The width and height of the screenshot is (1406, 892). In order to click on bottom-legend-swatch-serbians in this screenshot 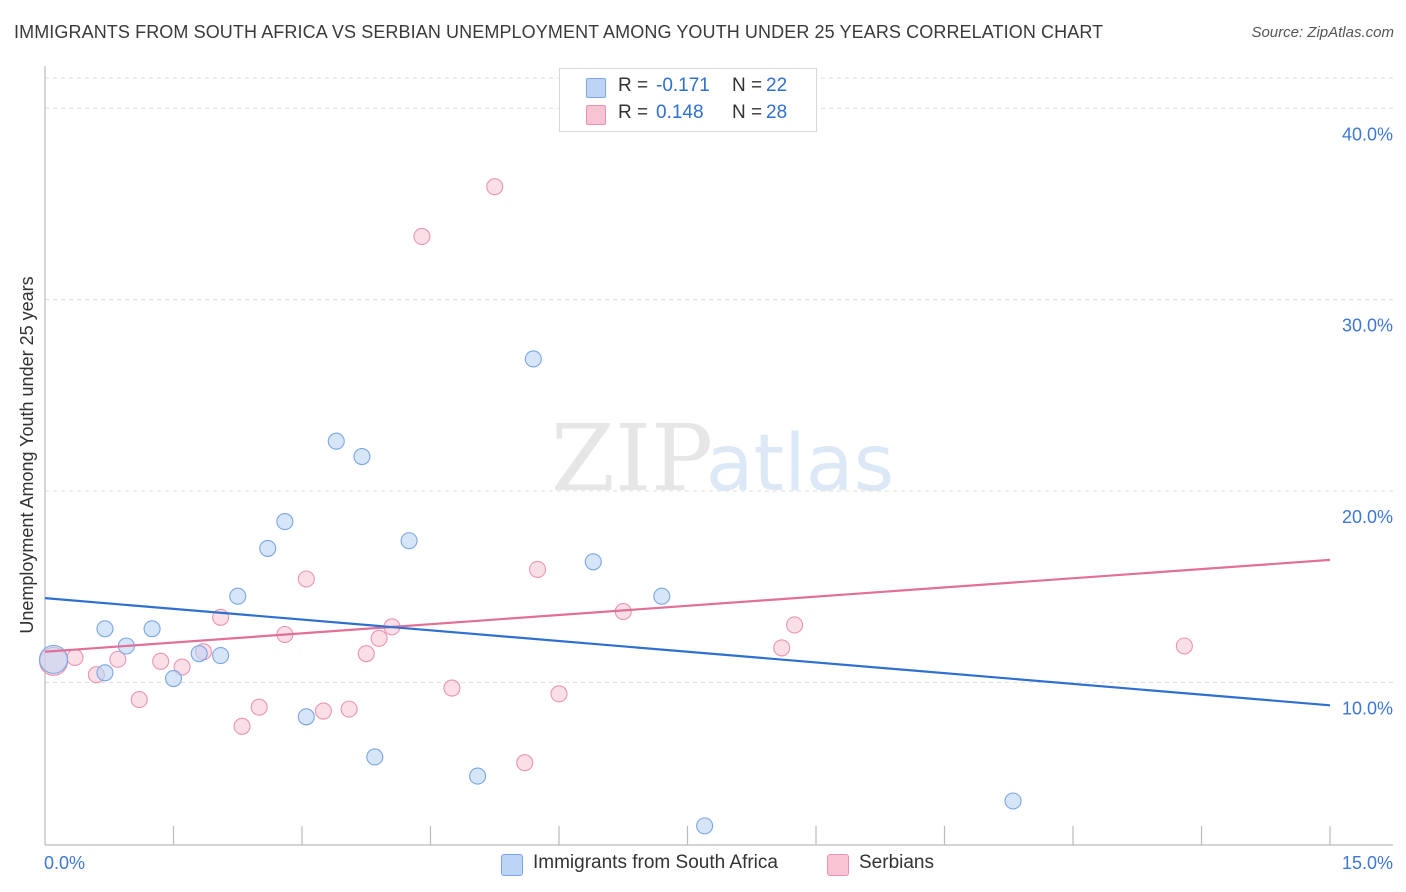, I will do `click(838, 865)`.